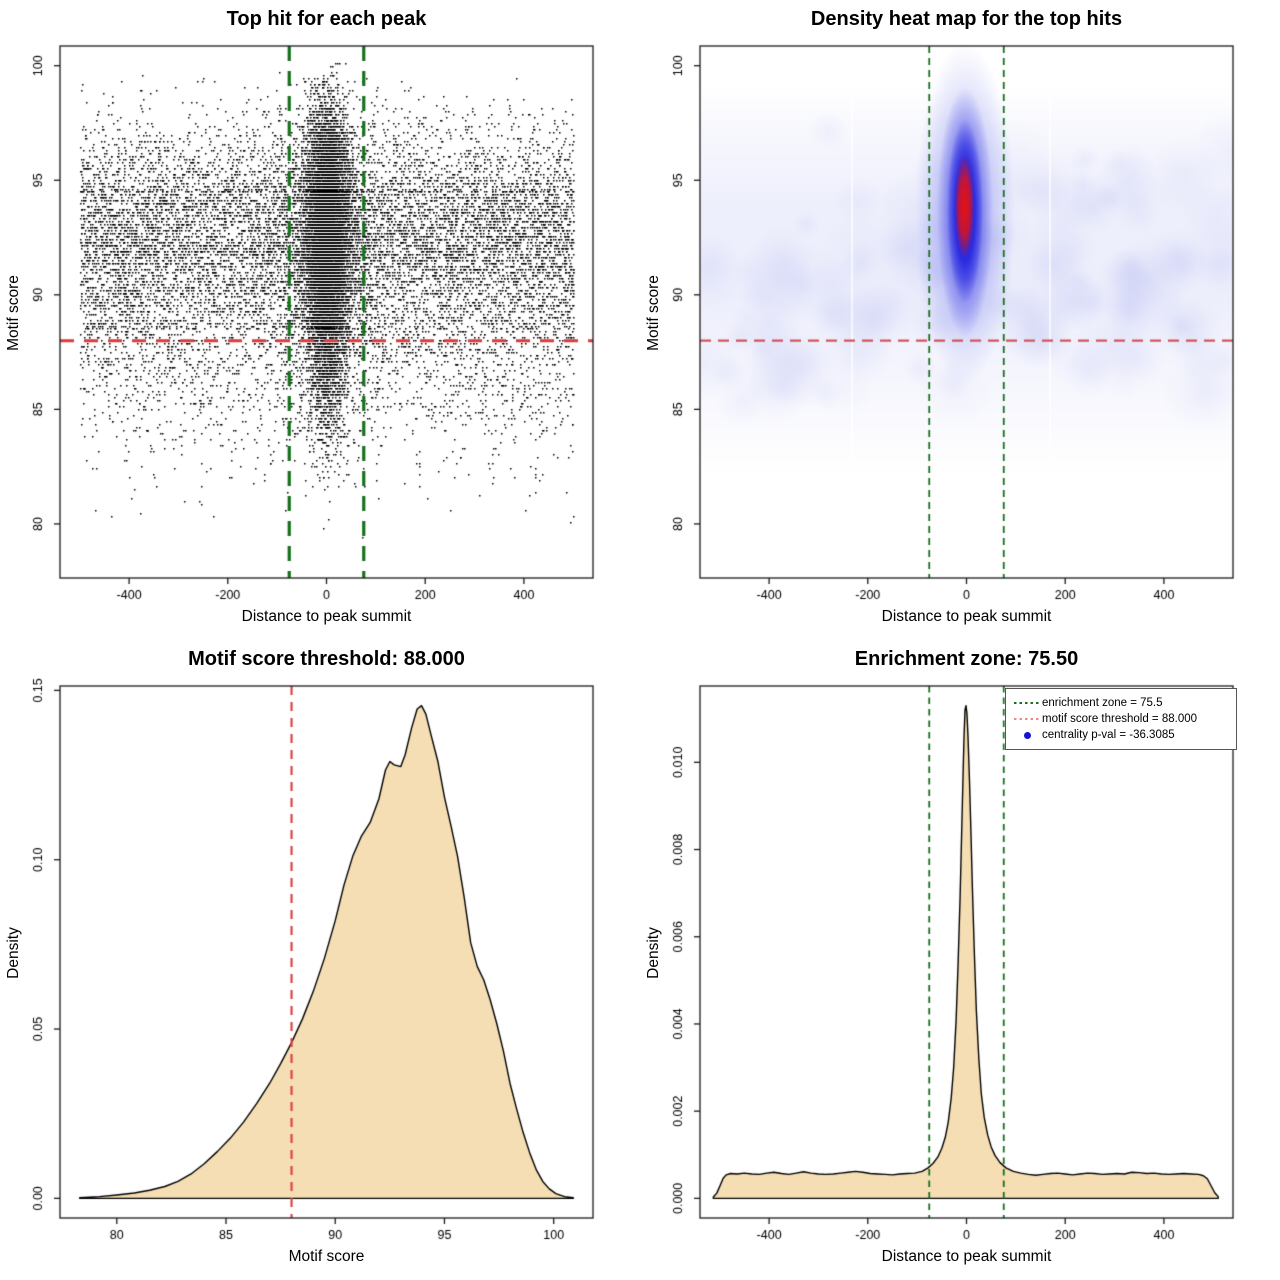 The width and height of the screenshot is (1280, 1280). I want to click on distance-density-title: Enrichment zone: 75.50, so click(966, 659).